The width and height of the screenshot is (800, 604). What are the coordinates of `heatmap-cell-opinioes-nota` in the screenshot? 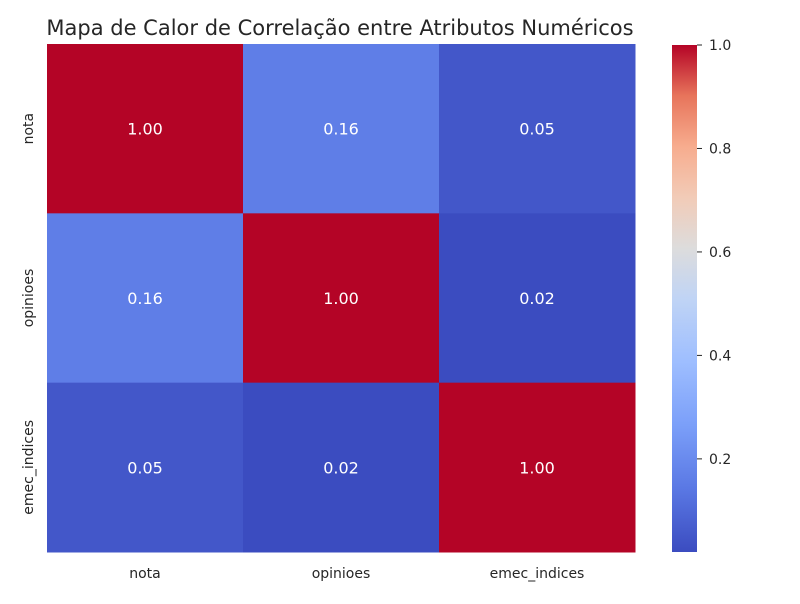 It's located at (145, 298).